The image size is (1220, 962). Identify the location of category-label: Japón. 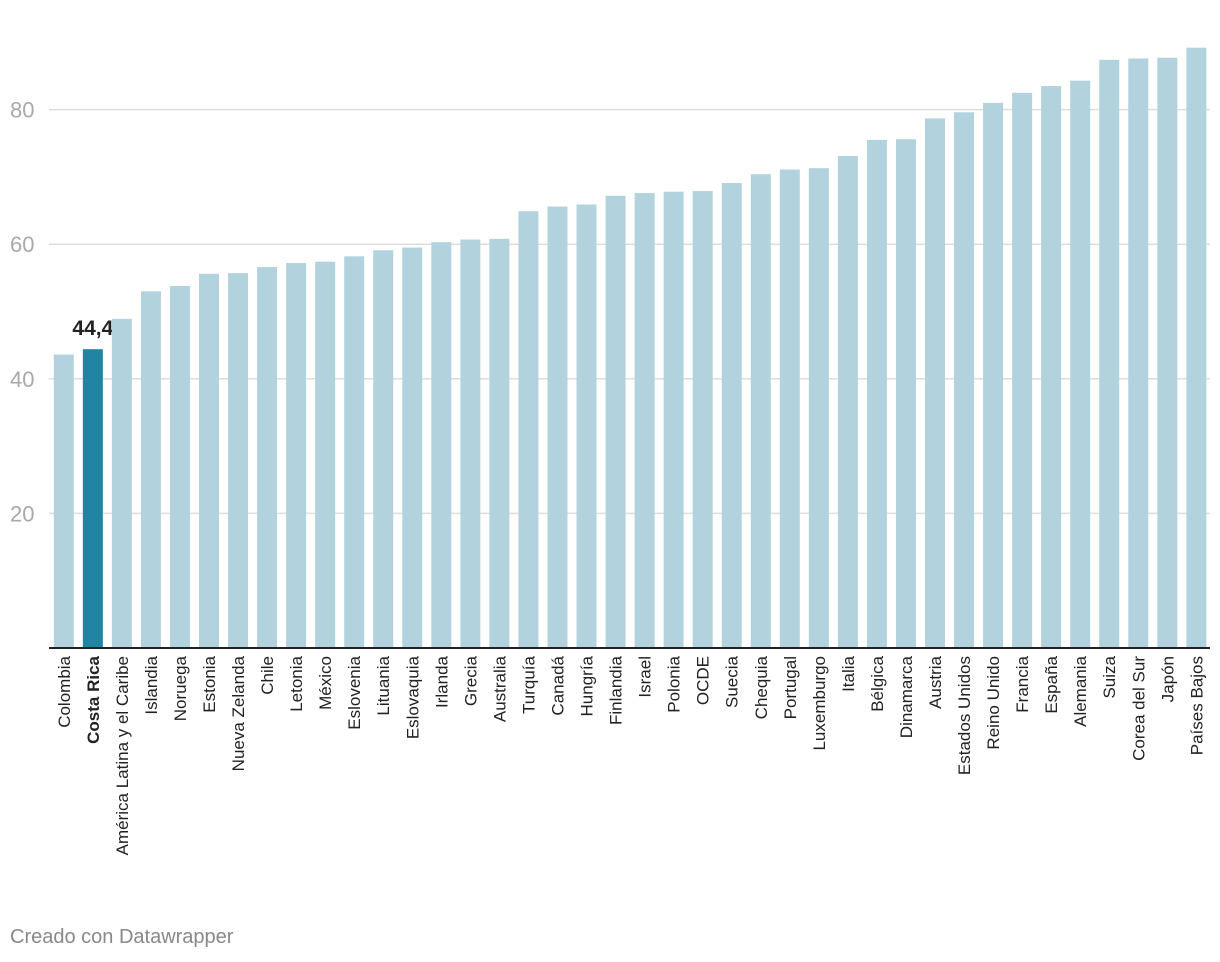
(1167, 679).